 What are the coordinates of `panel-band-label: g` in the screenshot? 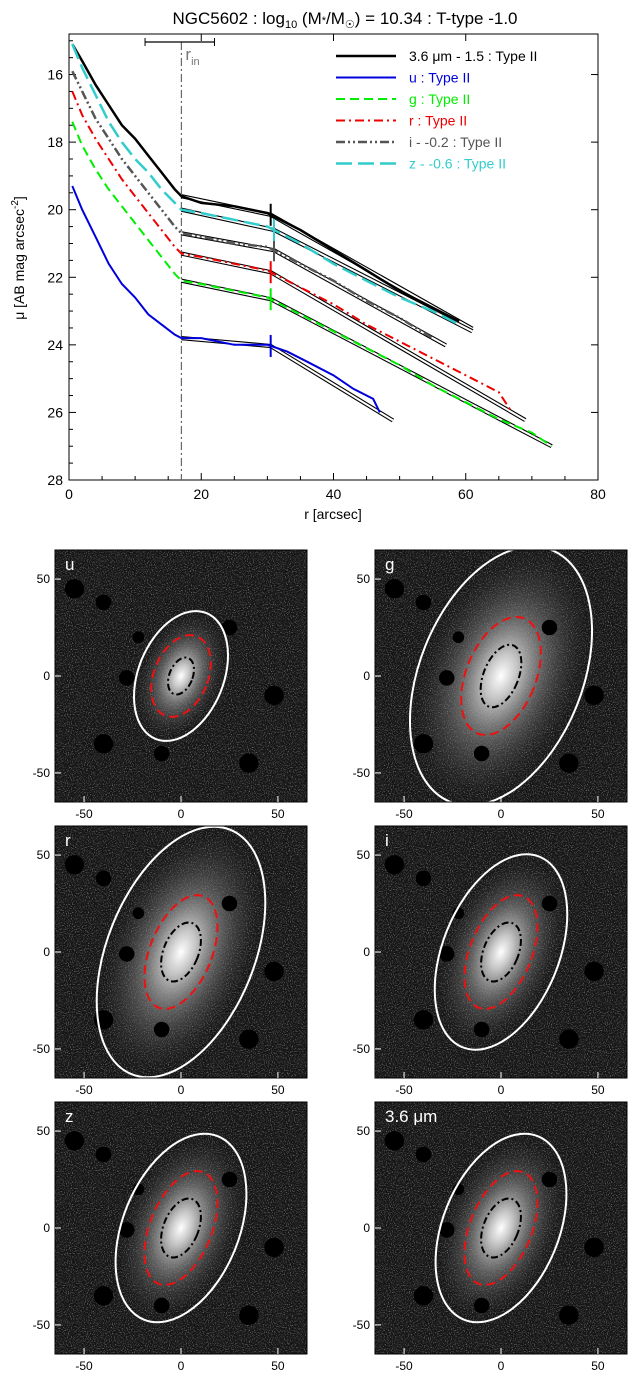 It's located at (389, 564).